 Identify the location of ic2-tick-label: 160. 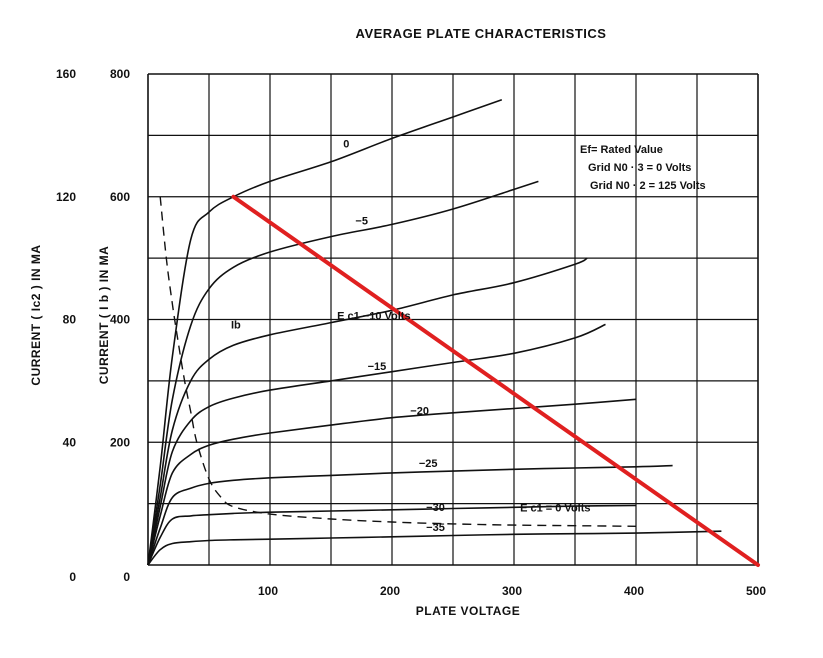
(66, 74).